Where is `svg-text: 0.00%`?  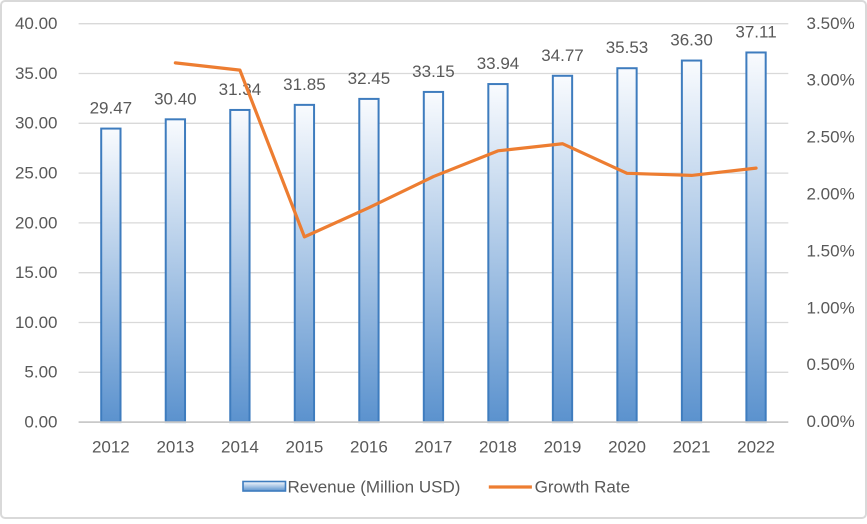
svg-text: 0.00% is located at coordinates (831, 421).